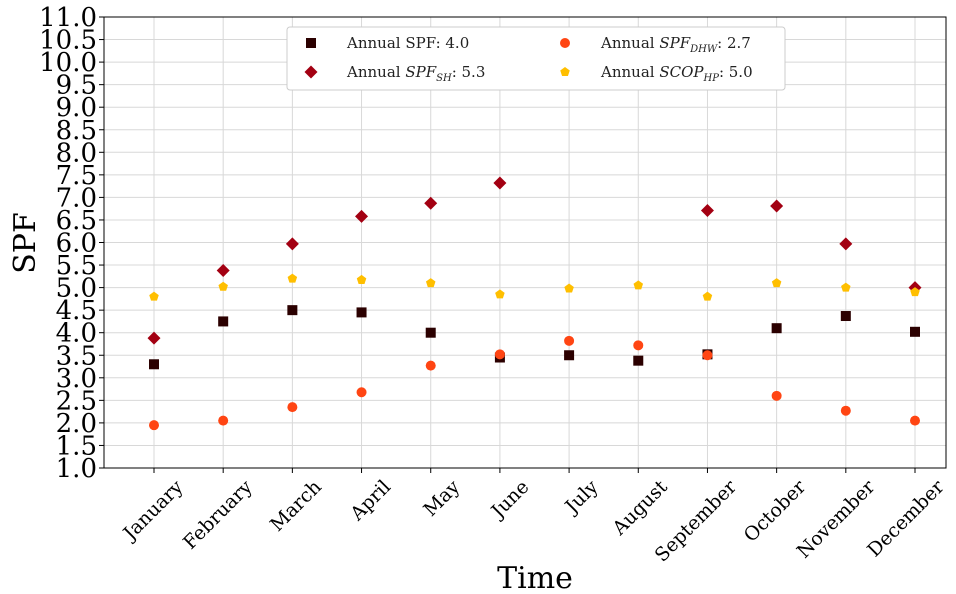  Describe the element at coordinates (775, 510) in the screenshot. I see `x-tick-label: October` at that location.